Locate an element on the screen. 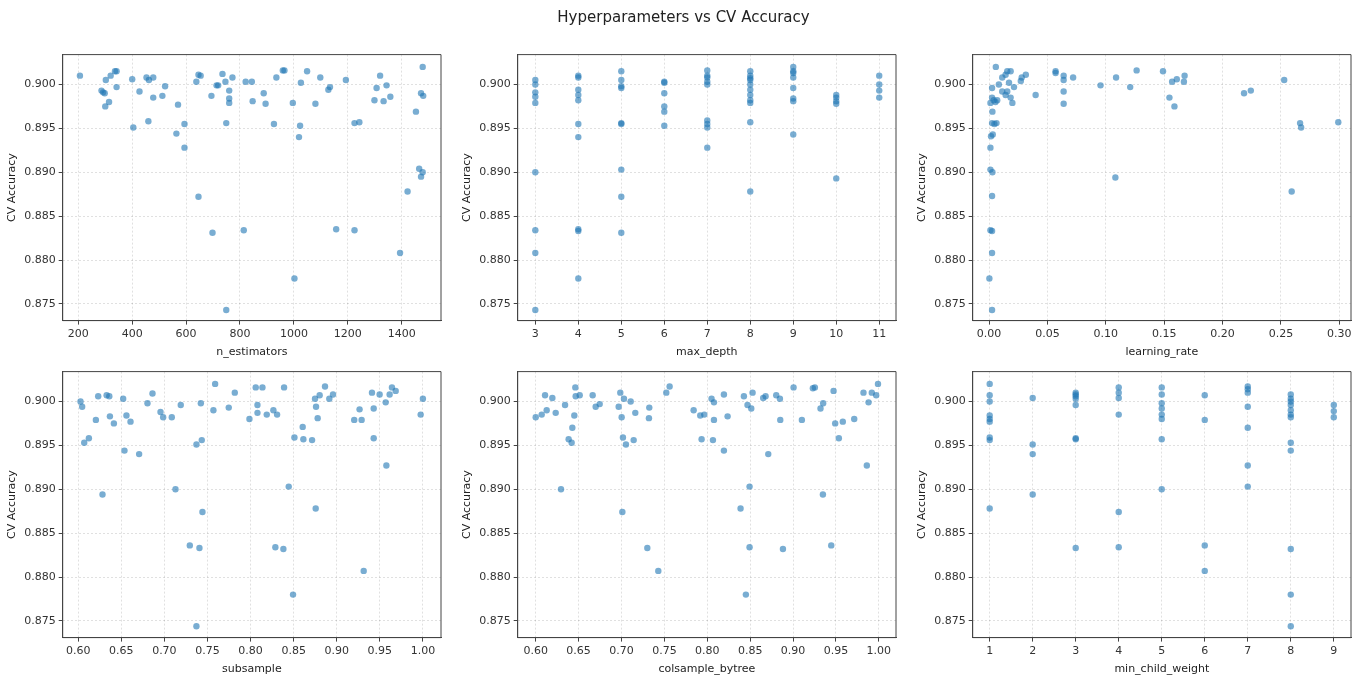 Image resolution: width=1367 pixels, height=685 pixels. x-tick-label: 400 is located at coordinates (132, 334).